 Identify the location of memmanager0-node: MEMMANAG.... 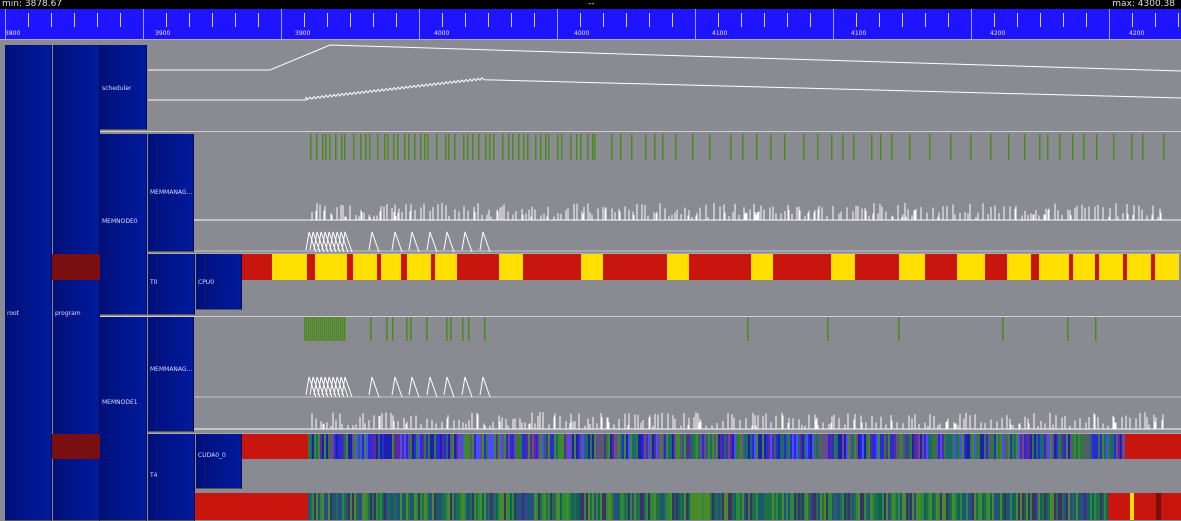
(171, 193).